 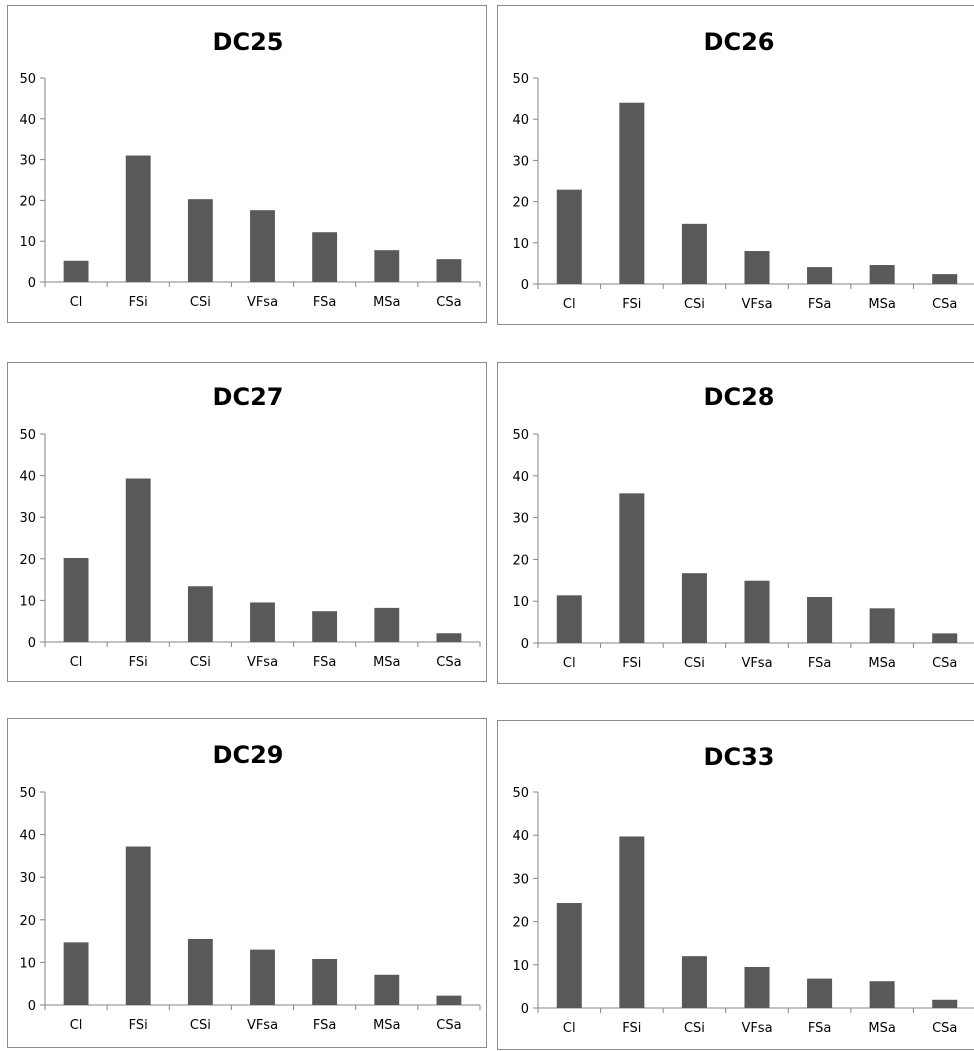 What do you see at coordinates (248, 42) in the screenshot?
I see `chart-title: DC25` at bounding box center [248, 42].